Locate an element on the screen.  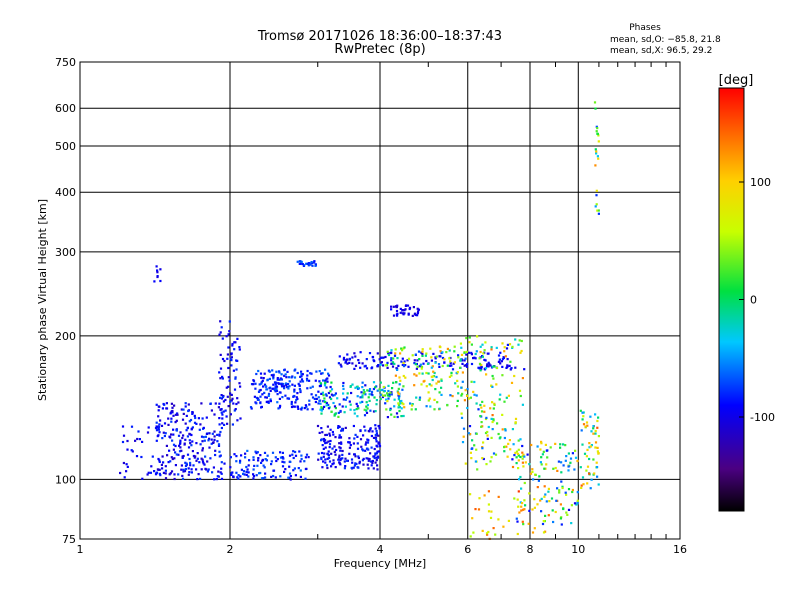
y-tick-label: 300 is located at coordinates (65, 252).